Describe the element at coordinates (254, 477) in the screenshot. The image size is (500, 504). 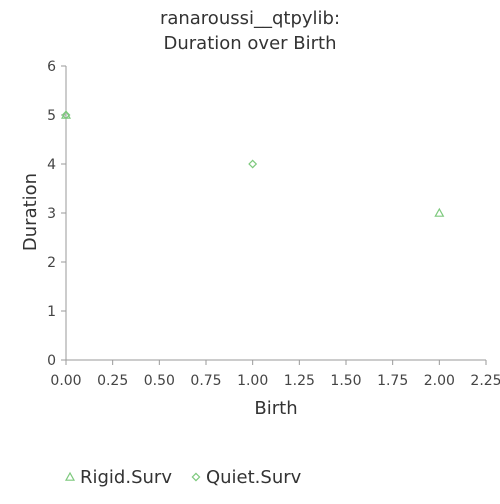
I see `legend-label: Quiet.Surv` at that location.